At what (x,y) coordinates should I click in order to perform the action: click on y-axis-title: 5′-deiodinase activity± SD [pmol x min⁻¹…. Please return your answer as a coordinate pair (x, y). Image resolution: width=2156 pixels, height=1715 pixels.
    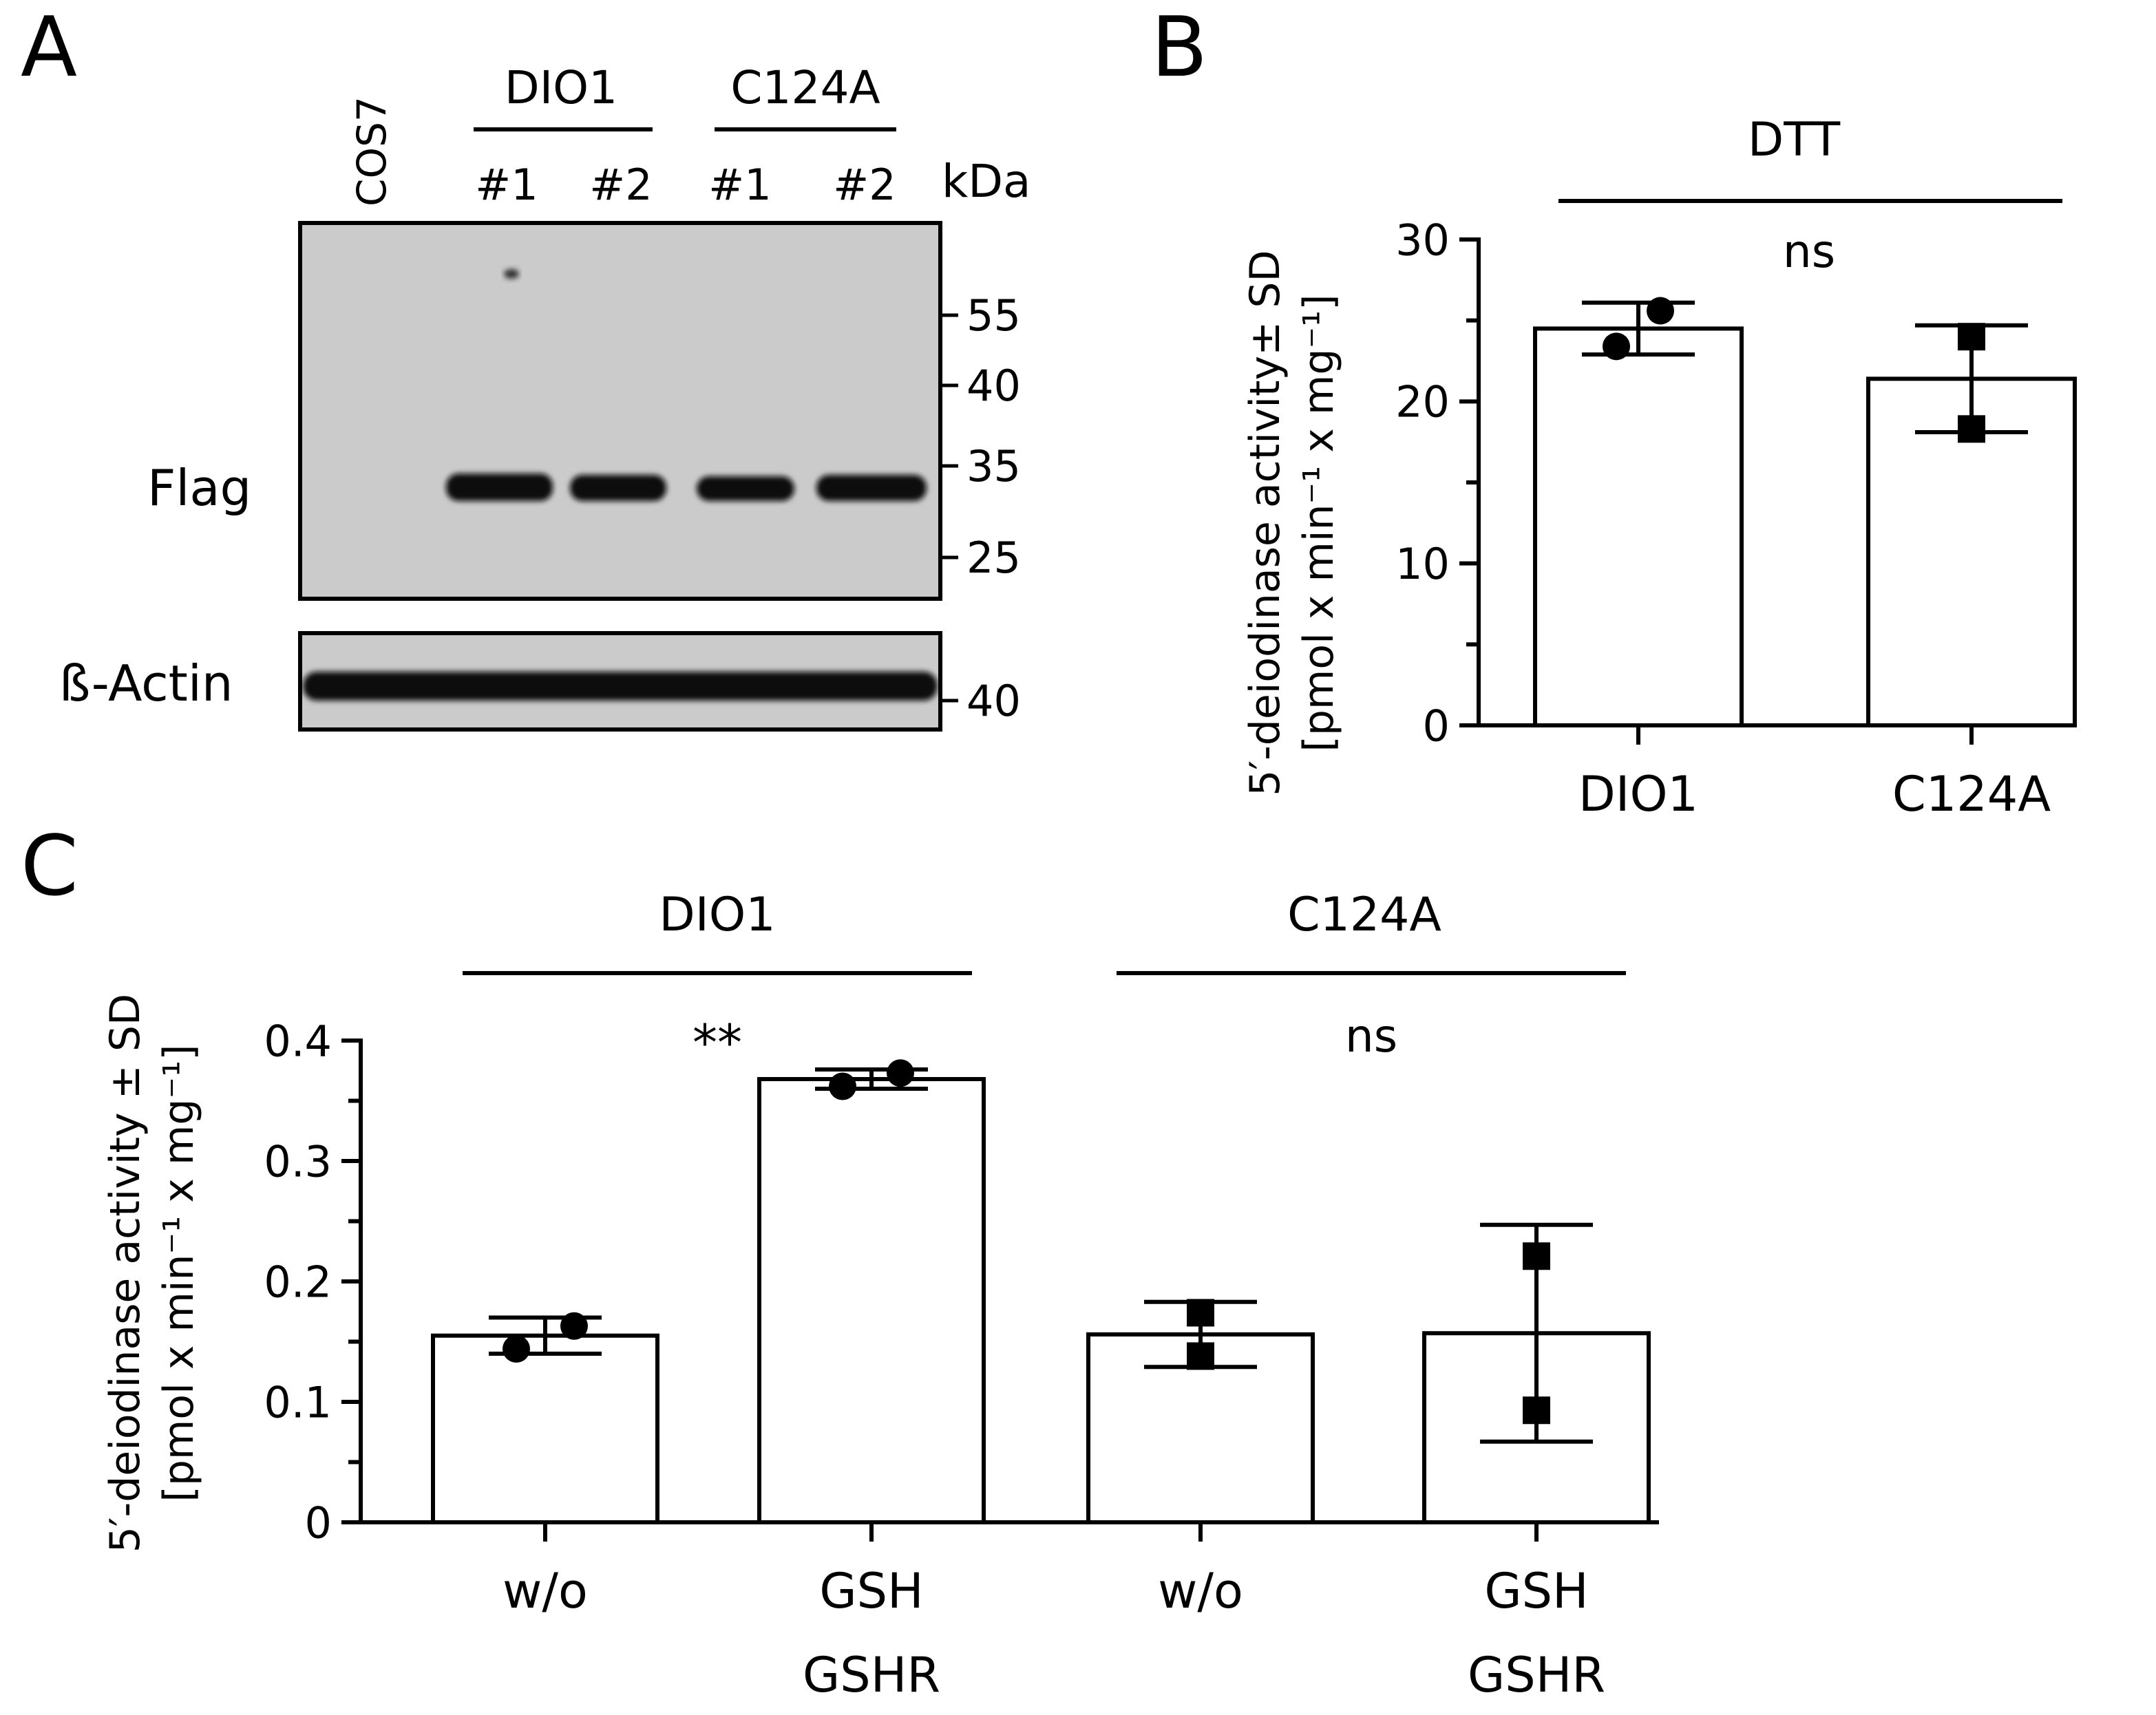
    Looking at the image, I should click on (1292, 523).